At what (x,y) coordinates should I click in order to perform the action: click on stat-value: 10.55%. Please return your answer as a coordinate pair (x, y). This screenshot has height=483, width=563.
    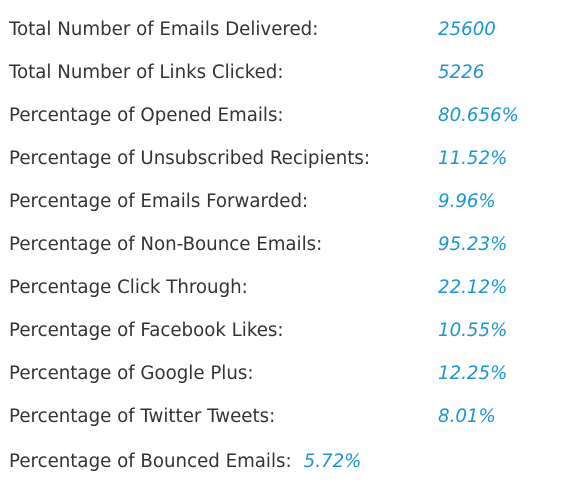
    Looking at the image, I should click on (473, 330).